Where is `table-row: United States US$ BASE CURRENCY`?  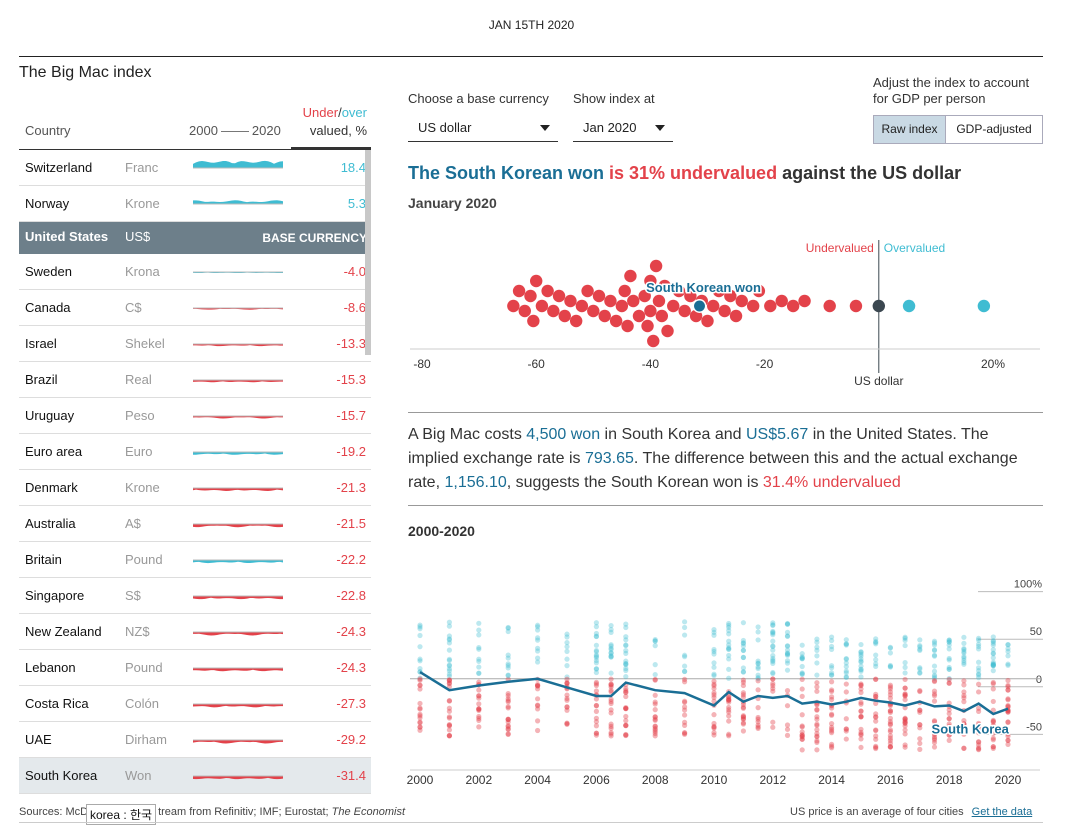
table-row: United States US$ BASE CURRENCY is located at coordinates (195, 238).